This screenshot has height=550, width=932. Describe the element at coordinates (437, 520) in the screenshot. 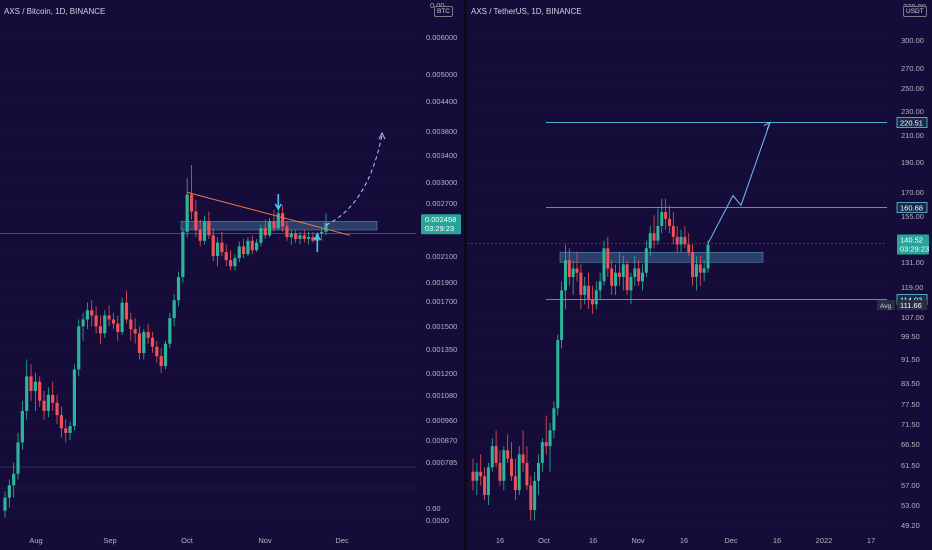

I see `y-tick-label: 0.0000` at that location.